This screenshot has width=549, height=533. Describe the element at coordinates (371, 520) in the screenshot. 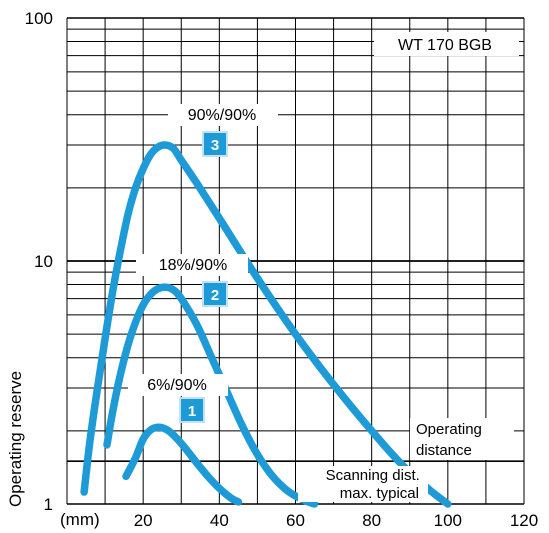

I see `x-tick-label: 80` at that location.